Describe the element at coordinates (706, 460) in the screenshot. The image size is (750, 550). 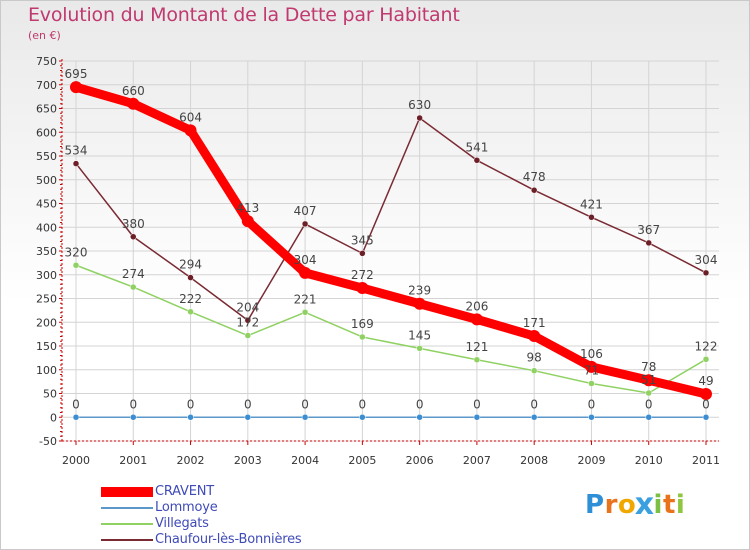
I see `x-tick-label: 2011` at that location.